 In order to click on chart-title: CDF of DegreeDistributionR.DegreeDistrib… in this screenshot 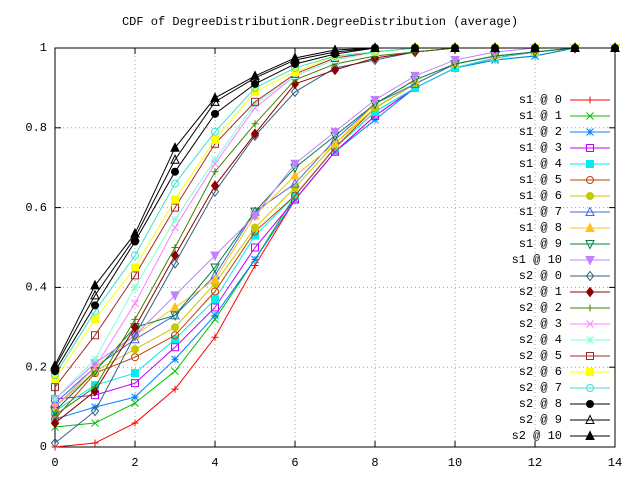, I will do `click(320, 22)`.